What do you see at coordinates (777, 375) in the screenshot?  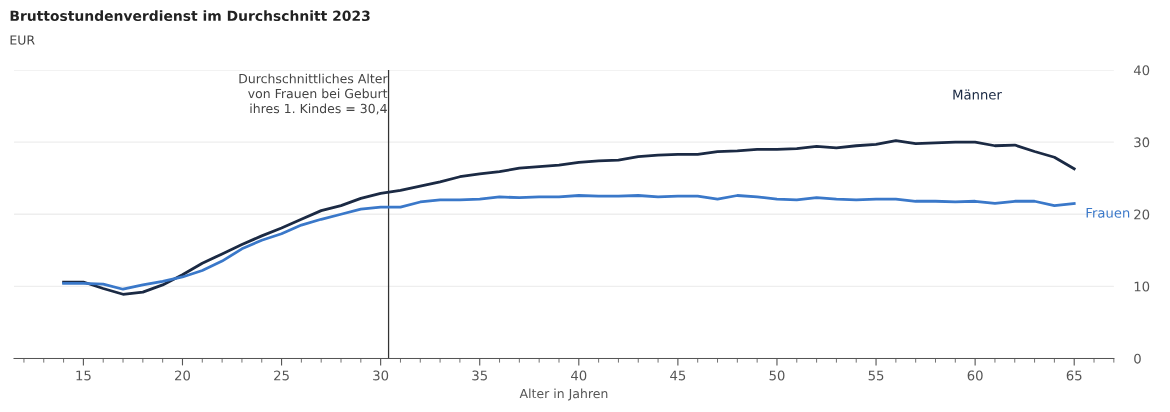 I see `x-tick-label: 50` at bounding box center [777, 375].